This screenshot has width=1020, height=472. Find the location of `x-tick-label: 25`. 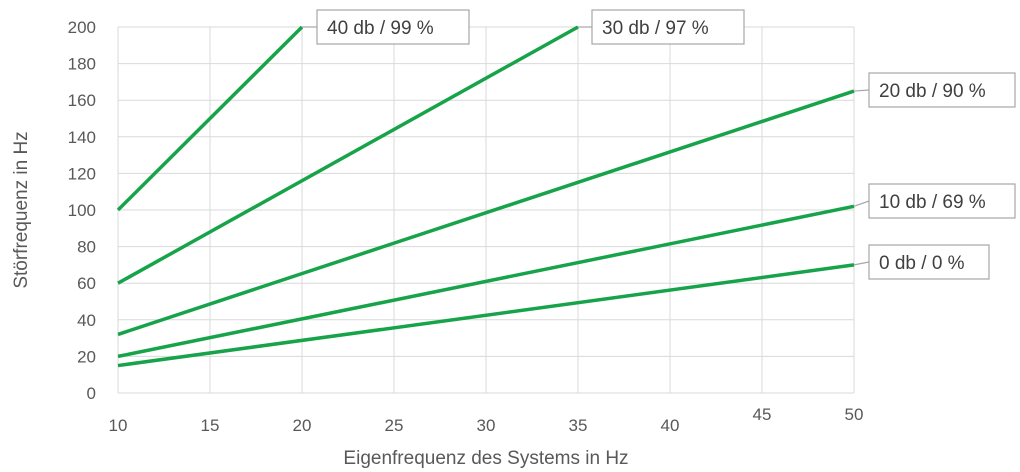

x-tick-label: 25 is located at coordinates (394, 425).